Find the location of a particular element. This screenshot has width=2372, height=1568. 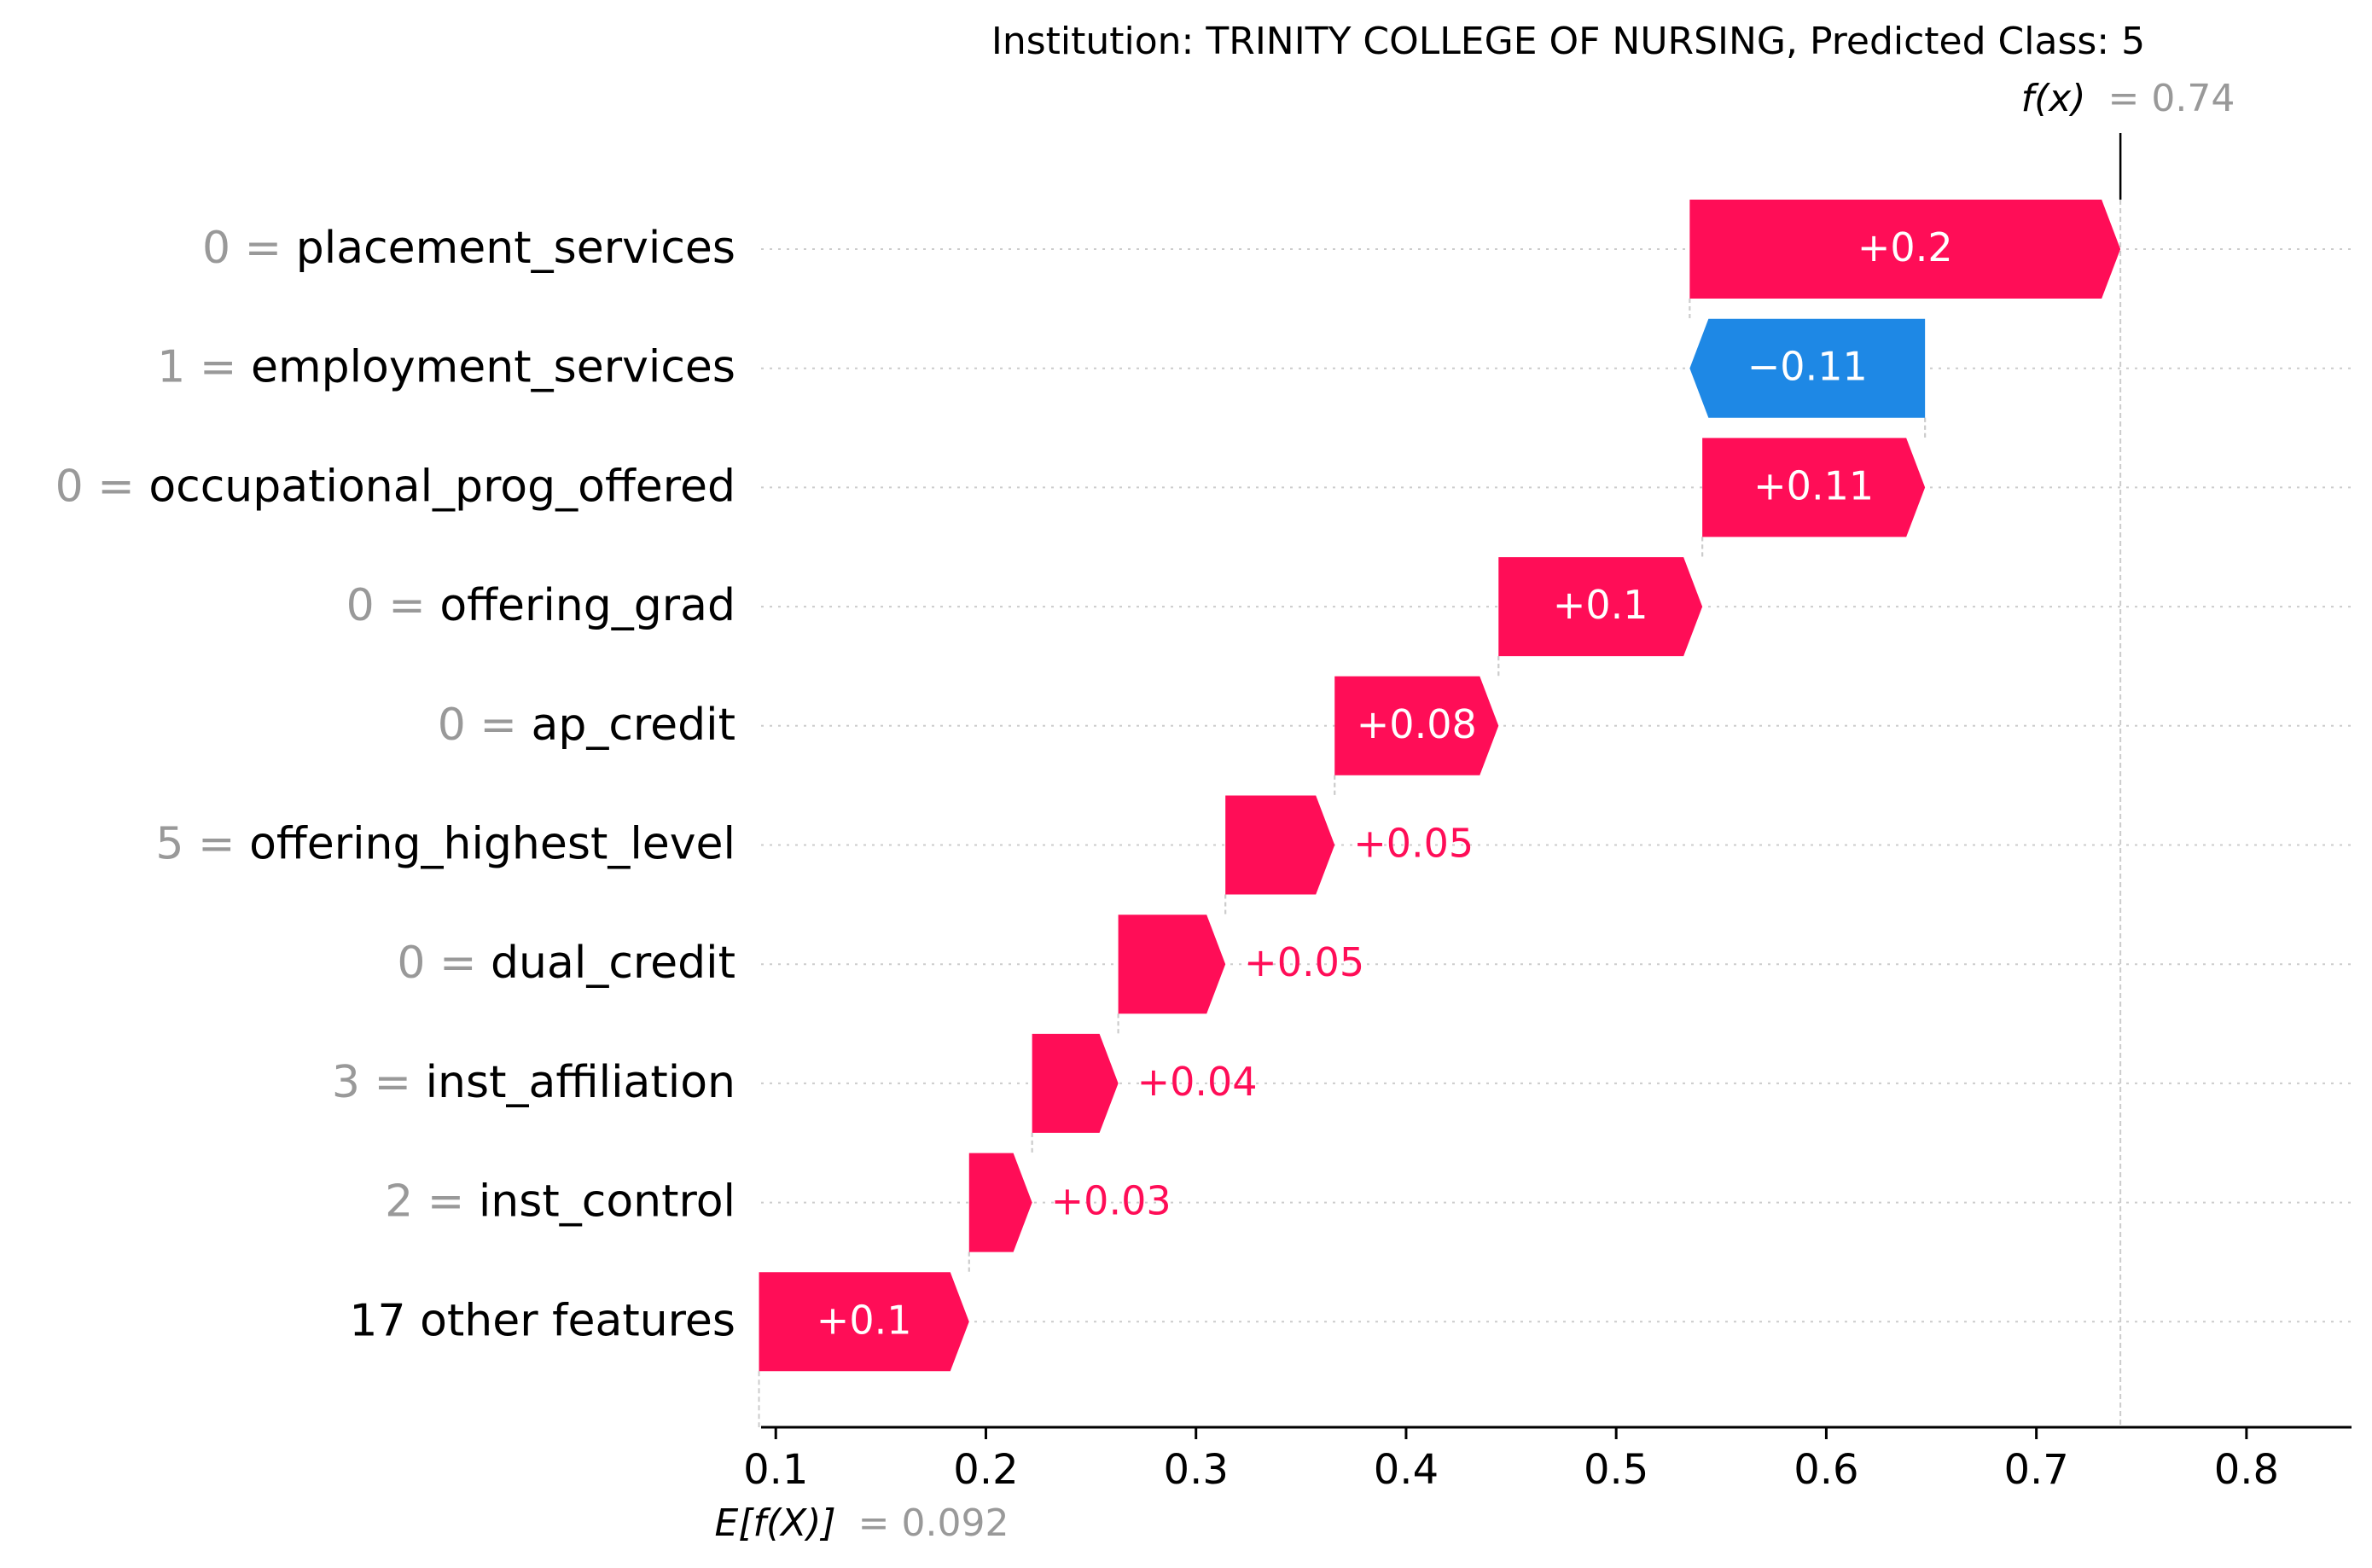

feature-label: 0 = placement_services is located at coordinates (469, 248).